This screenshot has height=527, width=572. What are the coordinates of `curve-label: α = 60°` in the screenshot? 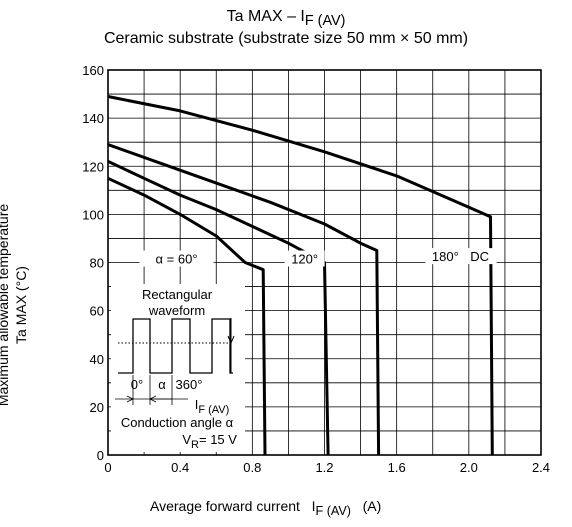 It's located at (177, 259).